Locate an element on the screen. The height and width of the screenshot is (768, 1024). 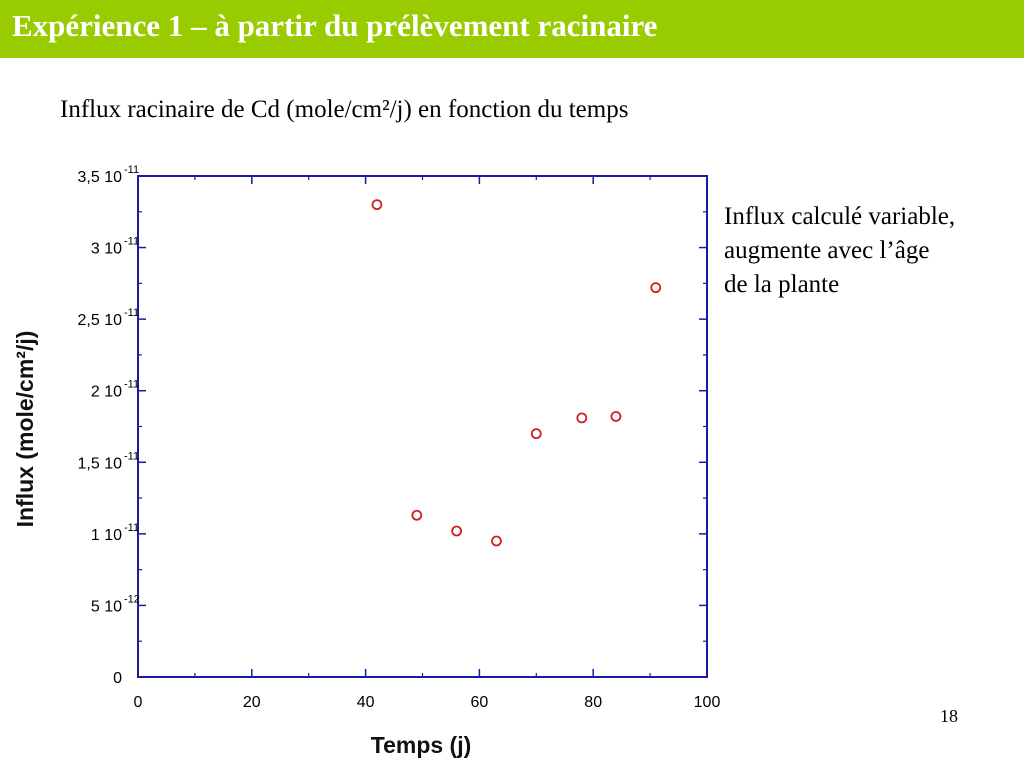
y-tick-exponent: -12 is located at coordinates (132, 599).